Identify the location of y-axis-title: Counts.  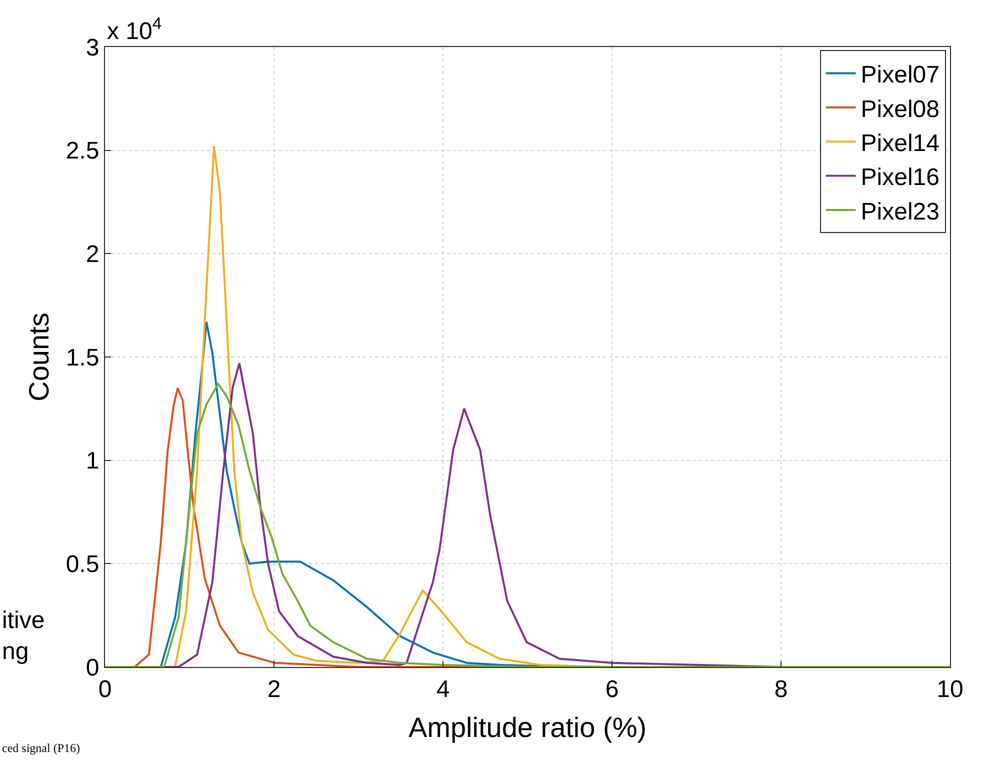
(39, 357).